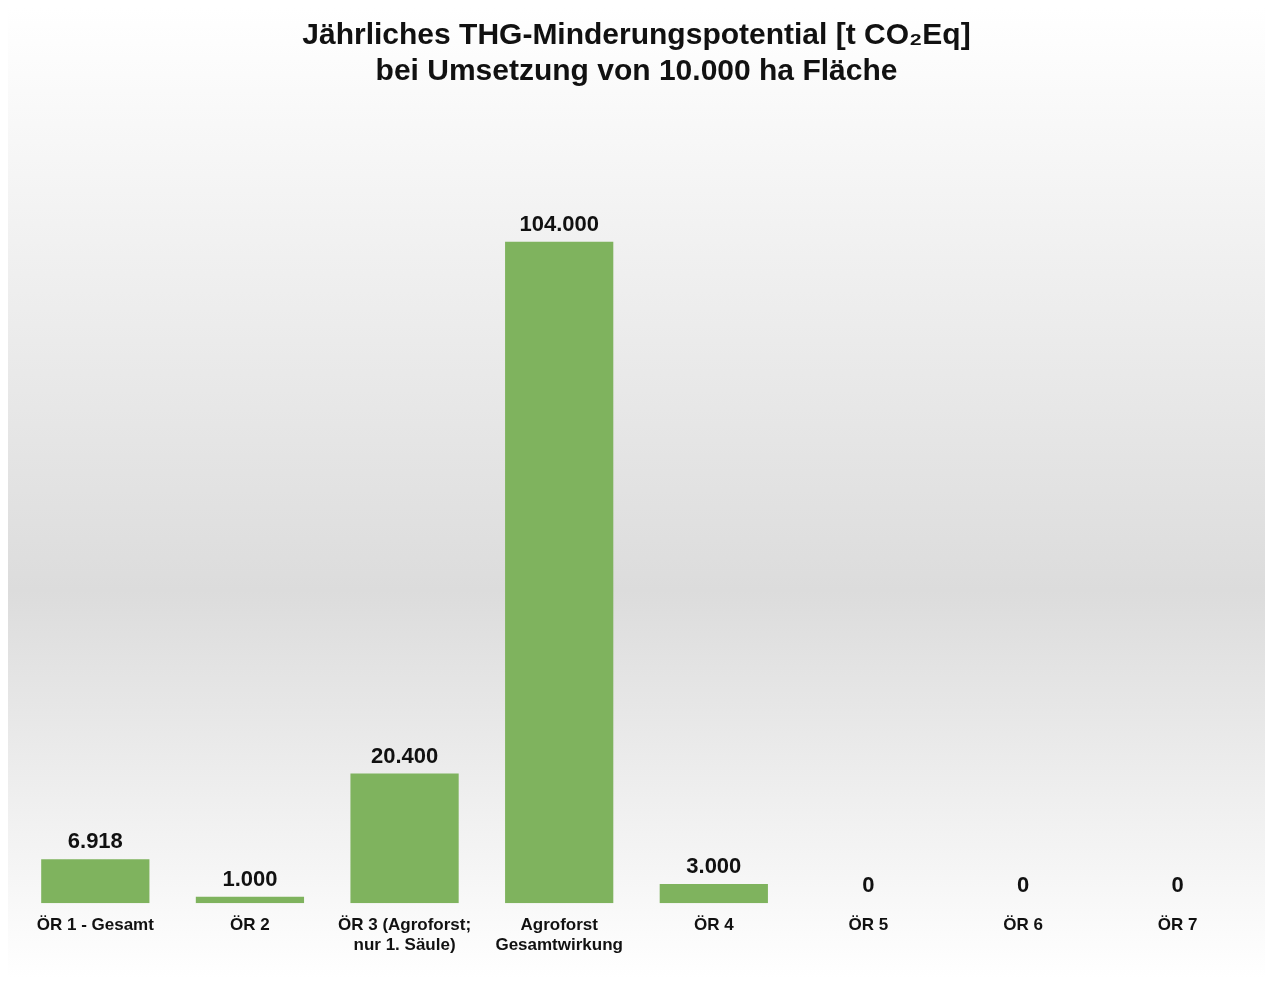  I want to click on x-tick-label: Agroforst Gesamtwirkung, so click(559, 935).